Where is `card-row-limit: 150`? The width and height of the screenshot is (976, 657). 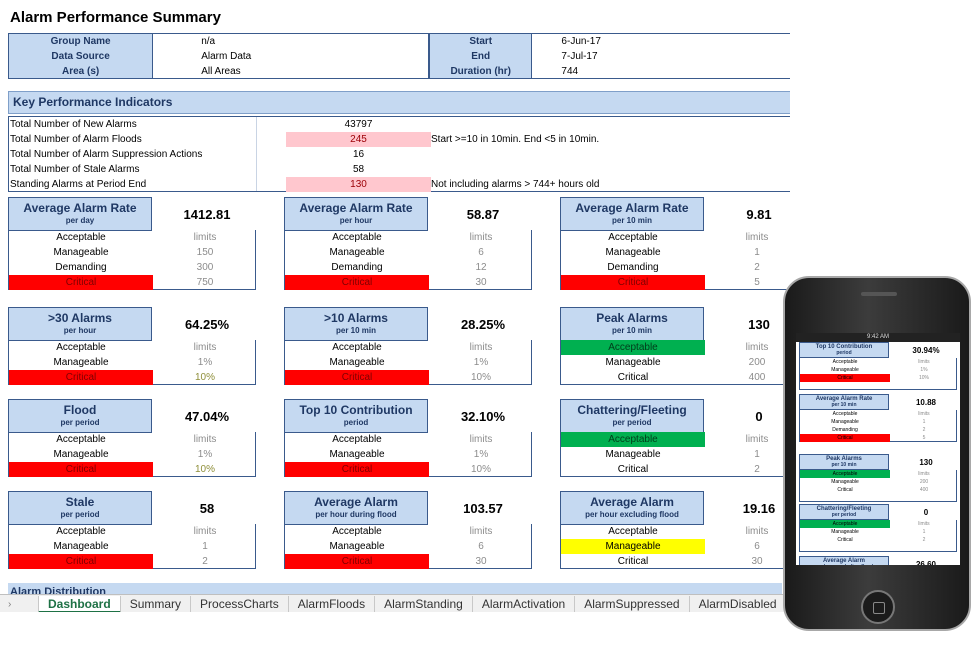 card-row-limit: 150 is located at coordinates (205, 252).